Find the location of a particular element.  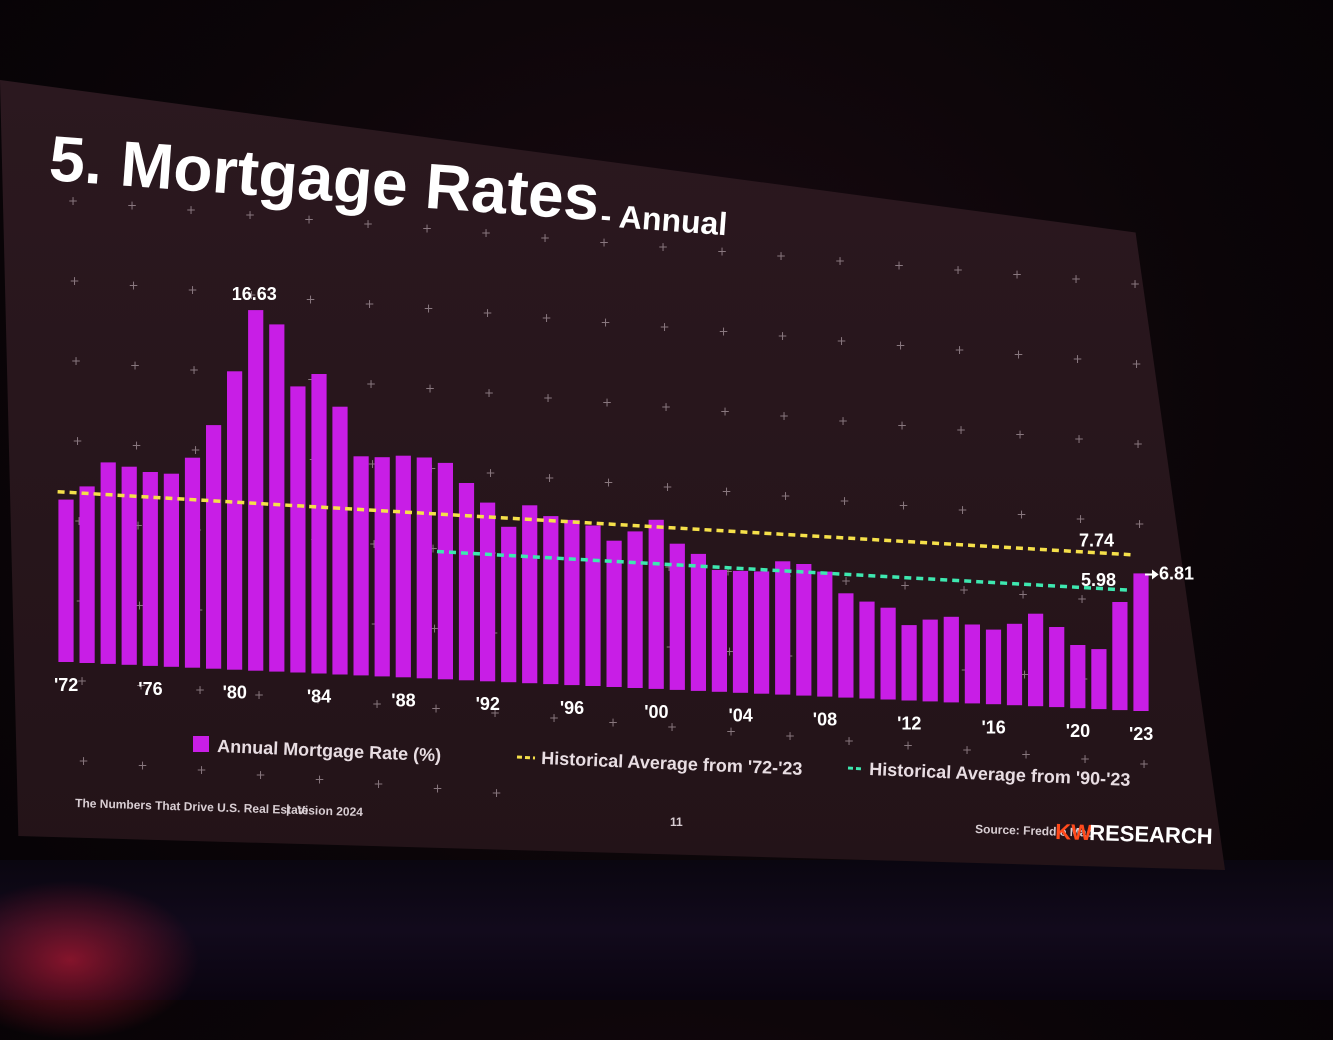

bar-2015 is located at coordinates (972, 664).